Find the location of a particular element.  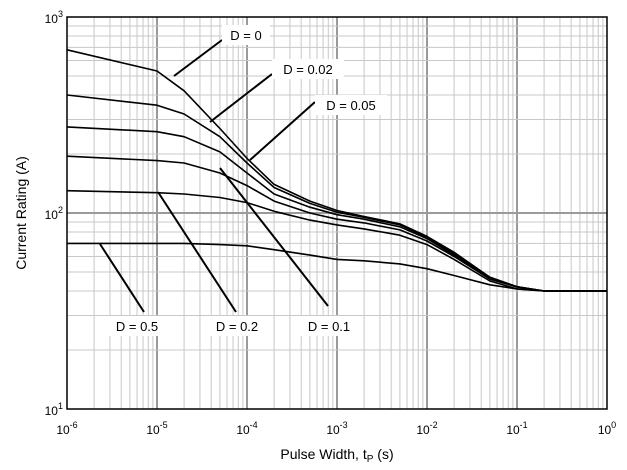

y-tick-labels: 10¹ 10² 10³ is located at coordinates (54, 213).